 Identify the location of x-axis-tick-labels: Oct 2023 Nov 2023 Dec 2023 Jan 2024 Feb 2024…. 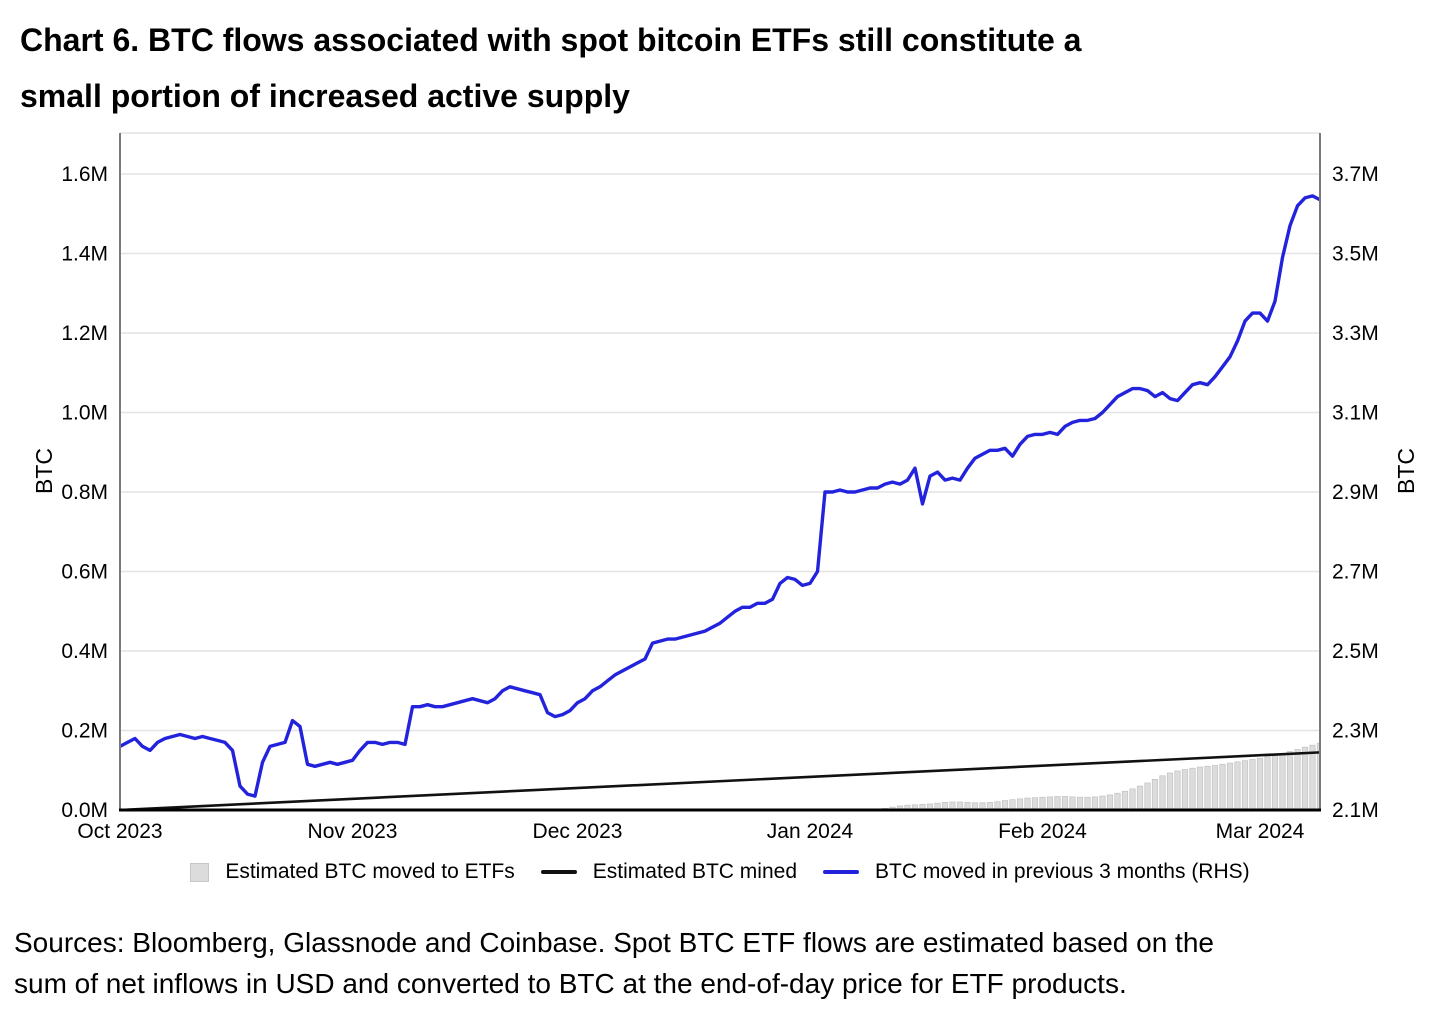
(690, 831).